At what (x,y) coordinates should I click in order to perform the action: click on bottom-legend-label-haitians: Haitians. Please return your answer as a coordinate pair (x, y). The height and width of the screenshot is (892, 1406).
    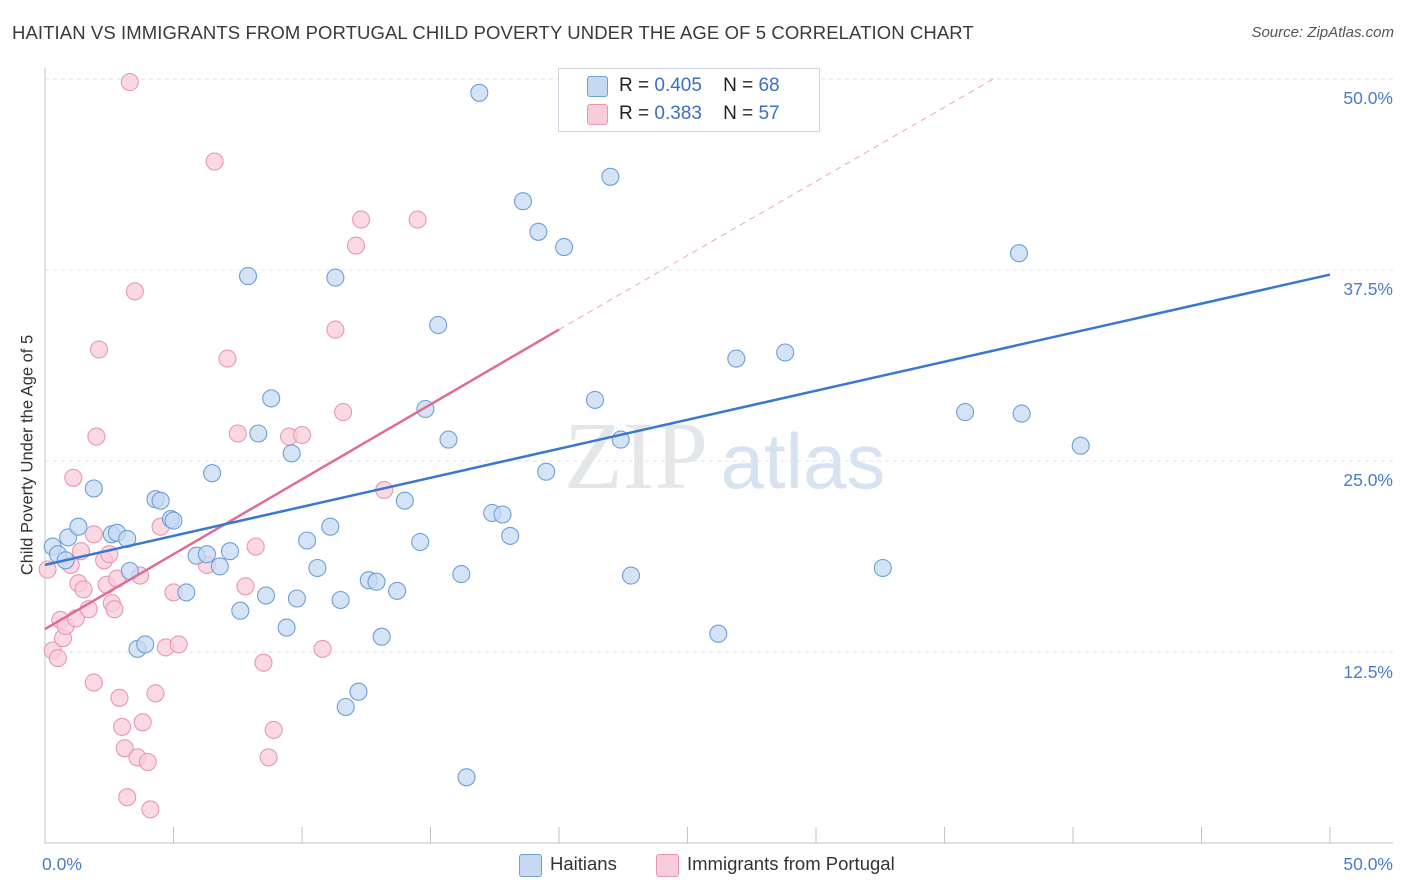
    Looking at the image, I should click on (583, 863).